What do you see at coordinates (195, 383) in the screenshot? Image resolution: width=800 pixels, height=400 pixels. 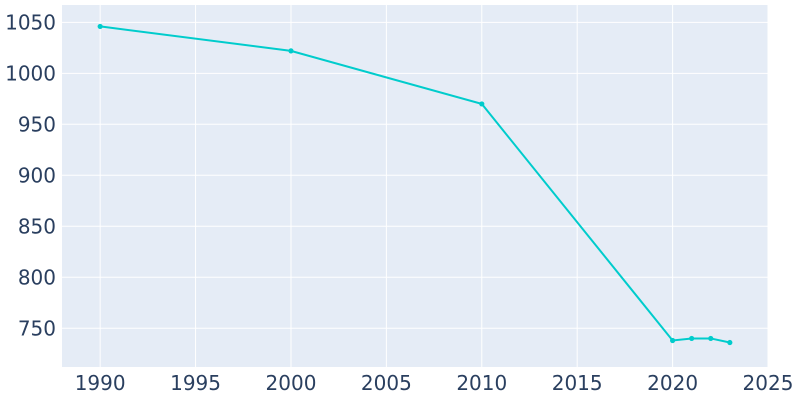 I see `x-tick-label: 1995` at bounding box center [195, 383].